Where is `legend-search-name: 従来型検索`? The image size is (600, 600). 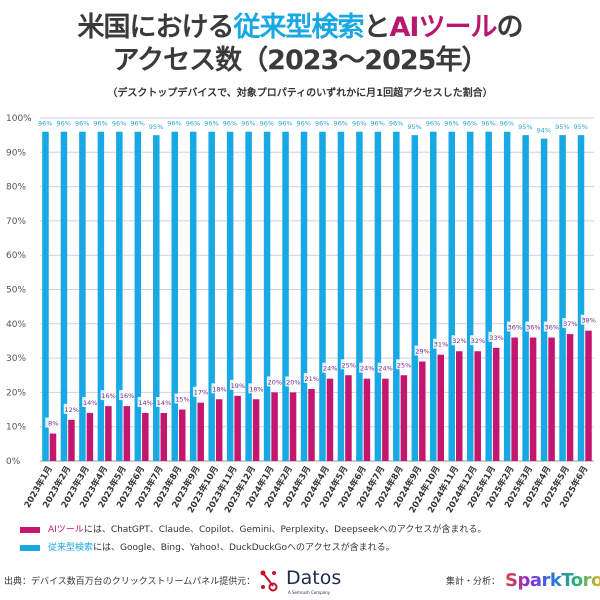
legend-search-name: 従来型検索 is located at coordinates (71, 548).